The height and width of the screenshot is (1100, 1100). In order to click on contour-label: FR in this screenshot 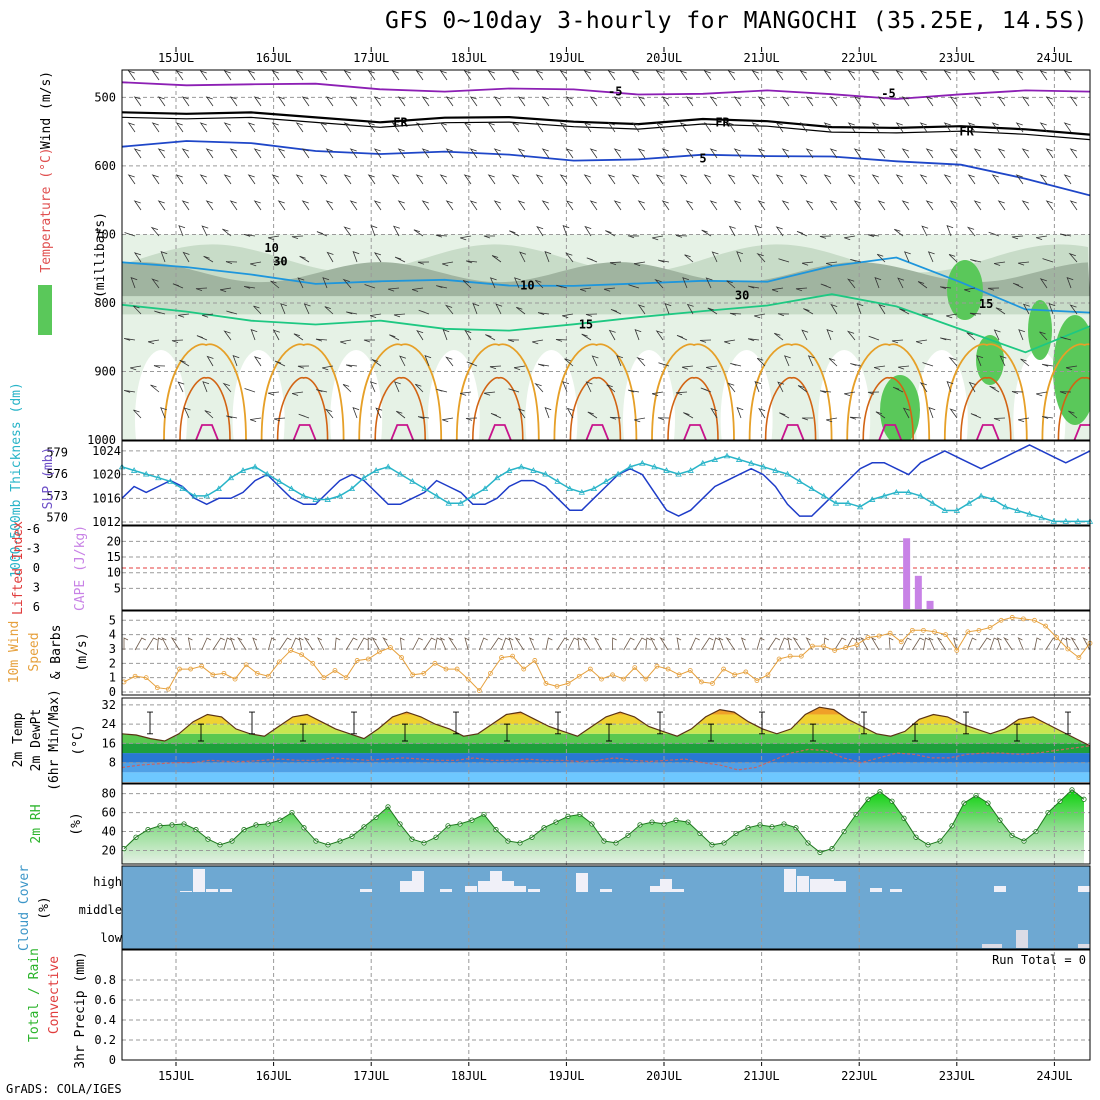, I will do `click(722, 122)`.